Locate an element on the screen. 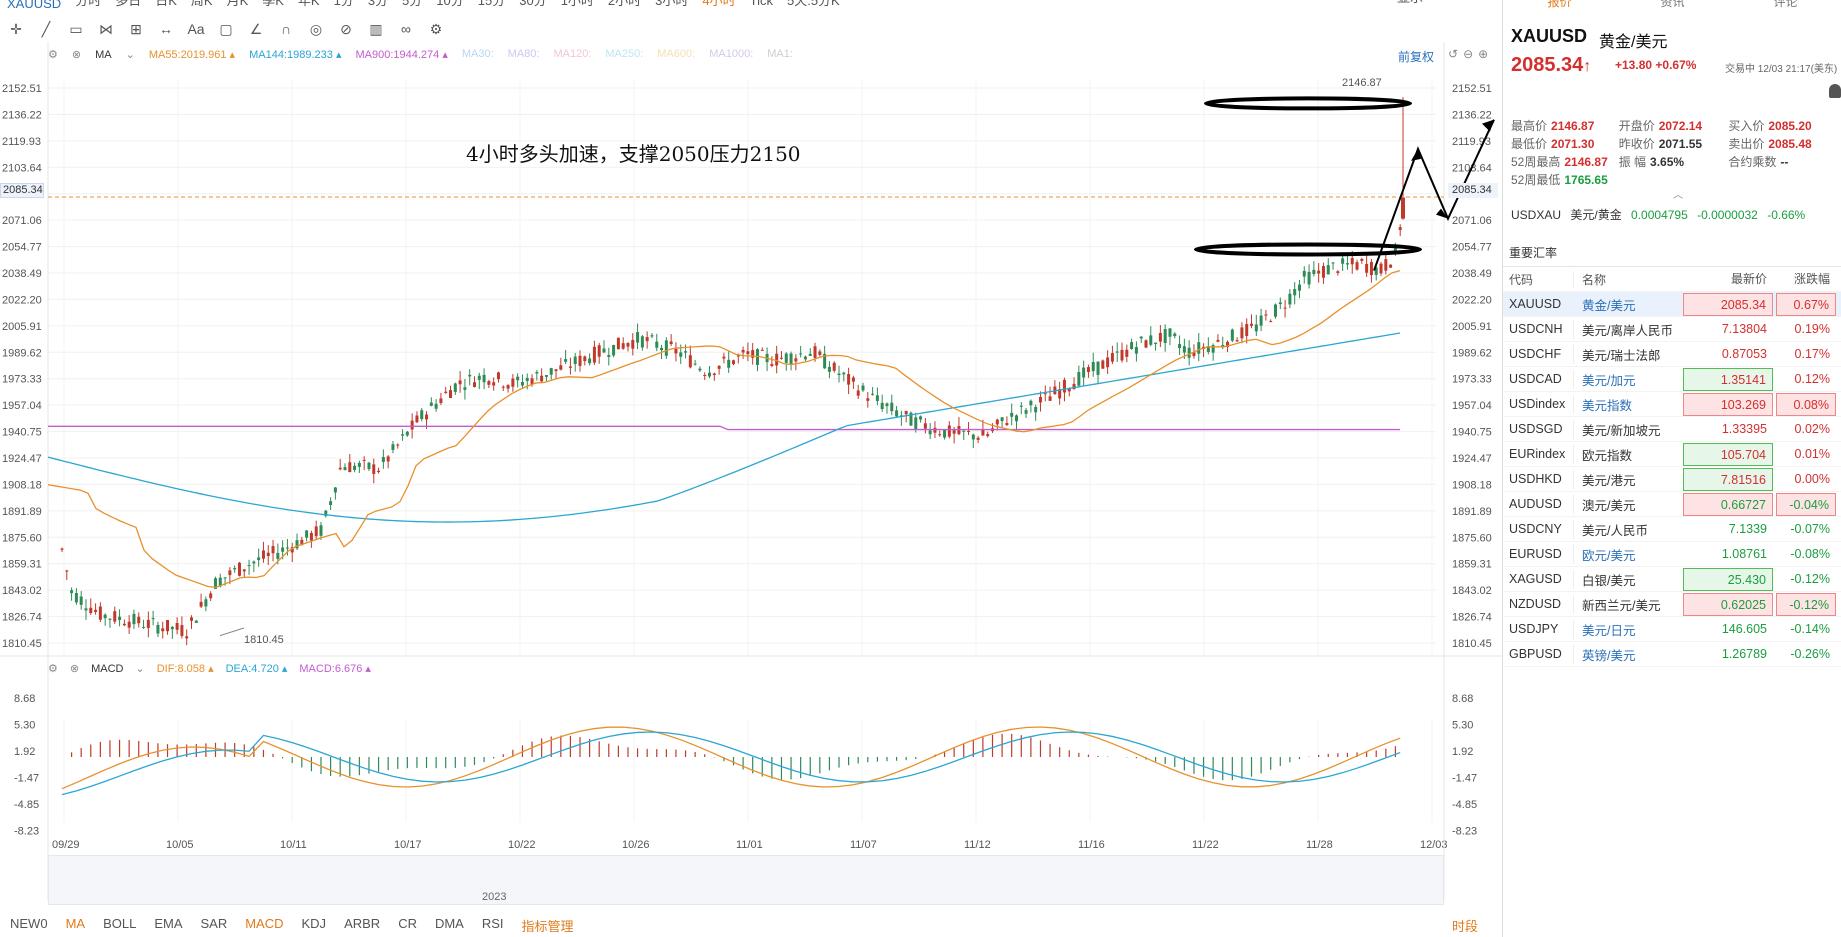  crosshair-icon: ✛ is located at coordinates (16, 28).